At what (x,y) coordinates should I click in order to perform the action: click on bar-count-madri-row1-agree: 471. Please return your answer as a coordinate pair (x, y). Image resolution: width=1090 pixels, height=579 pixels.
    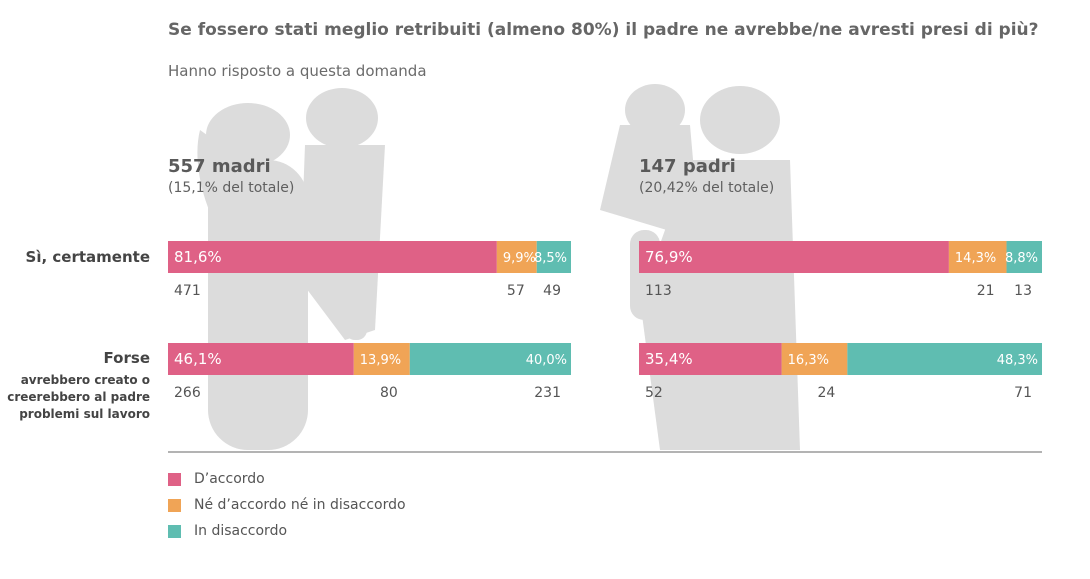
    Looking at the image, I should click on (187, 291).